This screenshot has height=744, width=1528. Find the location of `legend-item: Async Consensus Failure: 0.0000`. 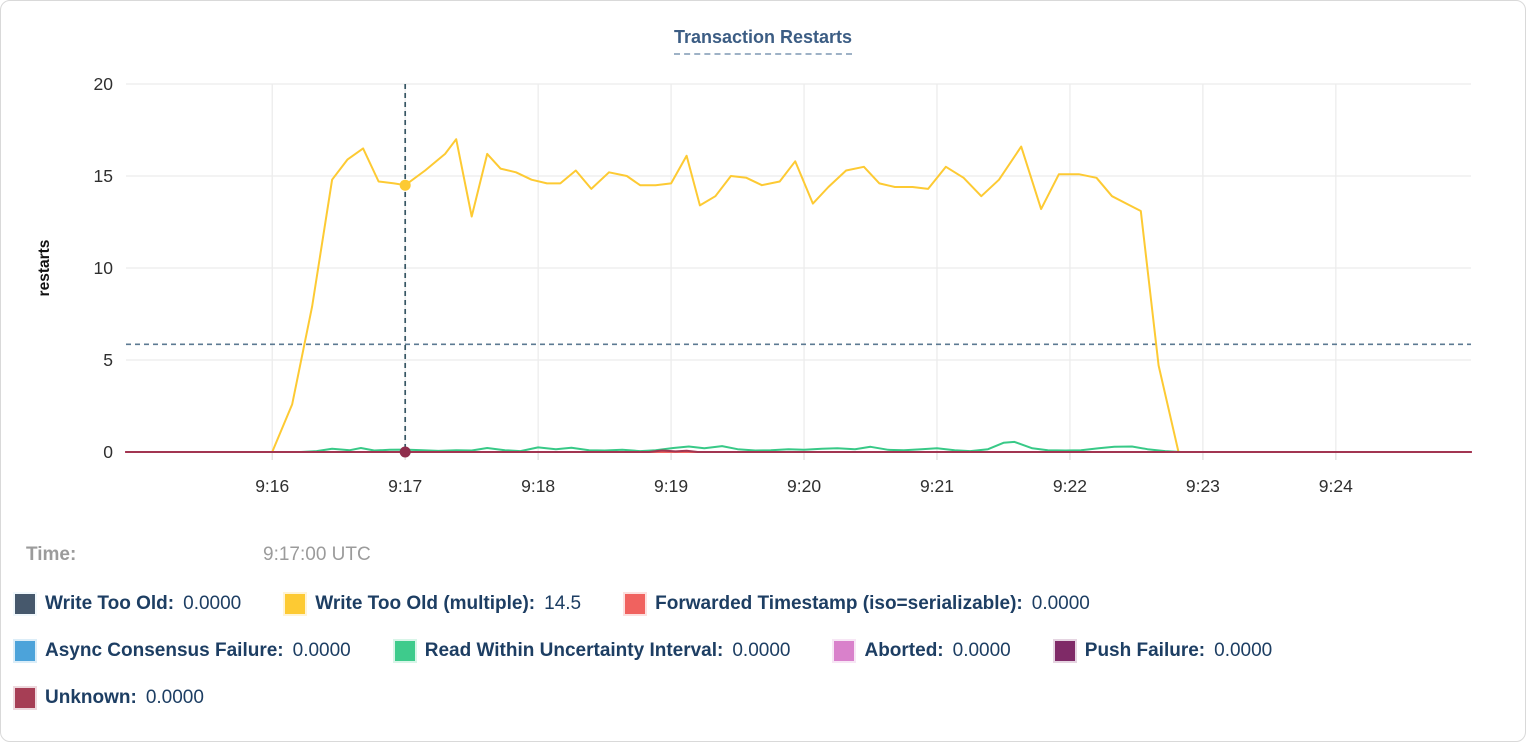

legend-item: Async Consensus Failure: 0.0000 is located at coordinates (183, 651).